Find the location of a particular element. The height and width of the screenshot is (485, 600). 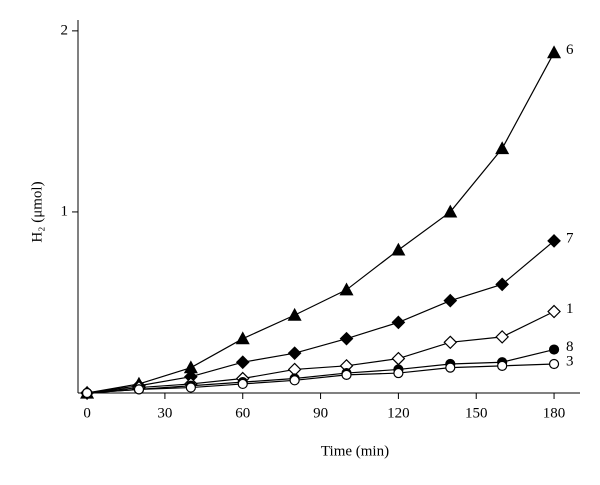

x-tick-label: 60 is located at coordinates (242, 413).